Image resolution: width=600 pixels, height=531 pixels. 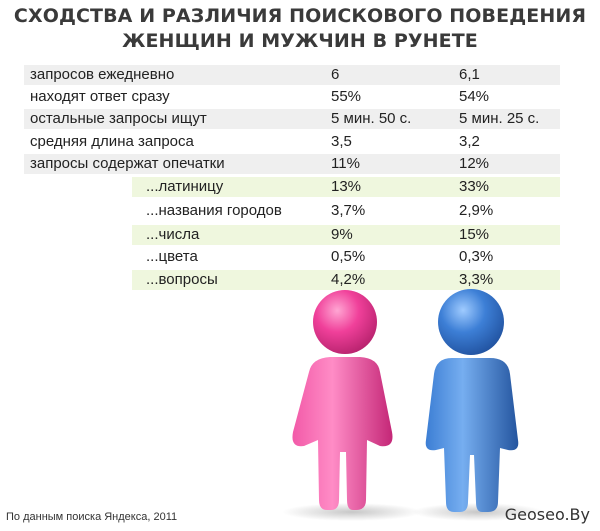 I want to click on women-value: 3,7%, so click(x=348, y=210).